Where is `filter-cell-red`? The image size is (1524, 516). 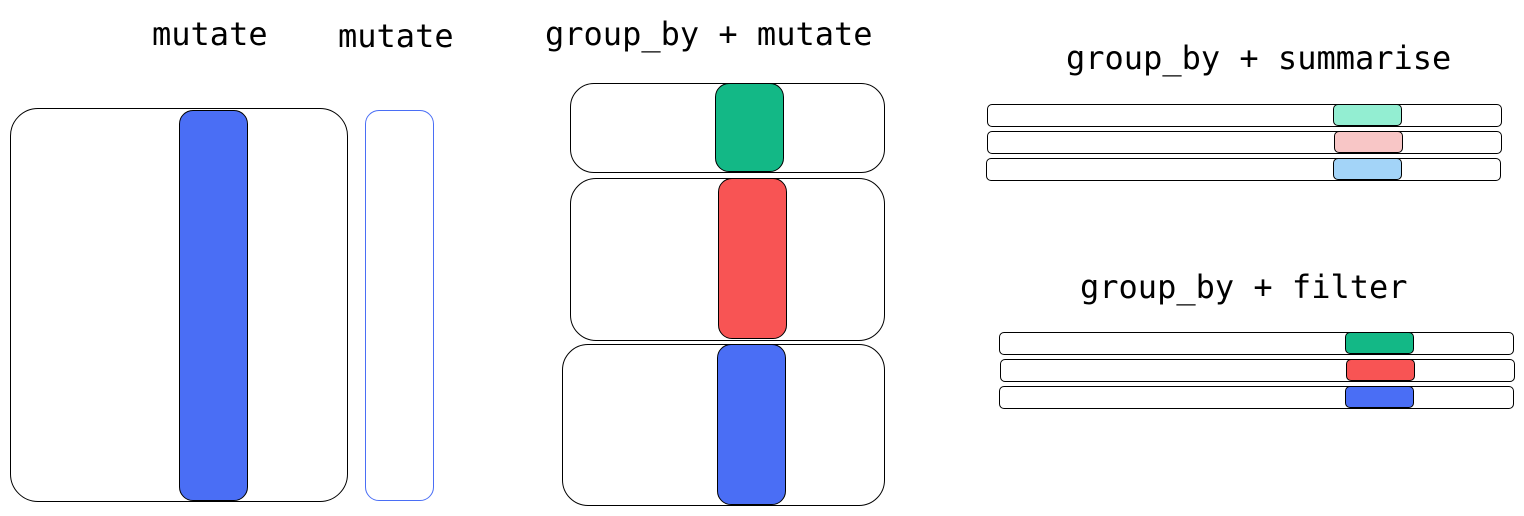
filter-cell-red is located at coordinates (1380, 370).